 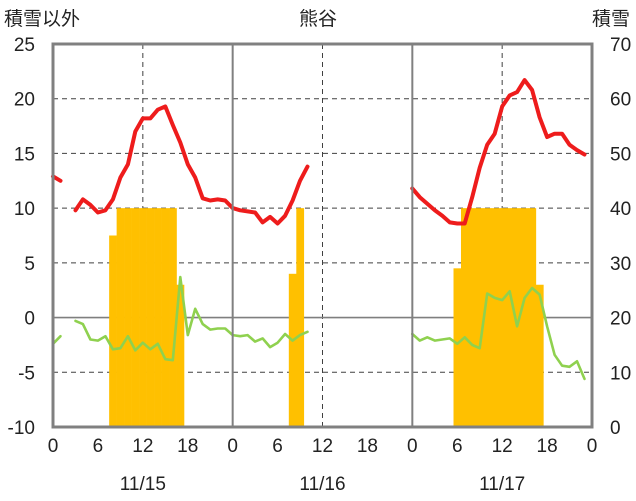 What do you see at coordinates (322, 484) in the screenshot?
I see `day-label: 11/16` at bounding box center [322, 484].